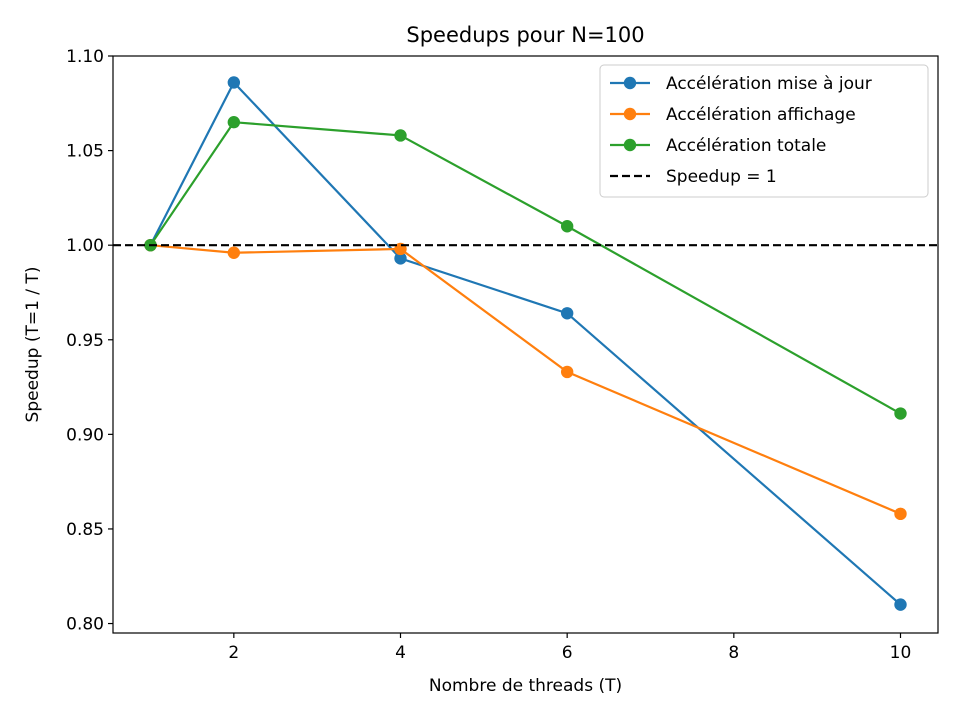  Describe the element at coordinates (85, 530) in the screenshot. I see `y-tick-label: 0.85` at that location.